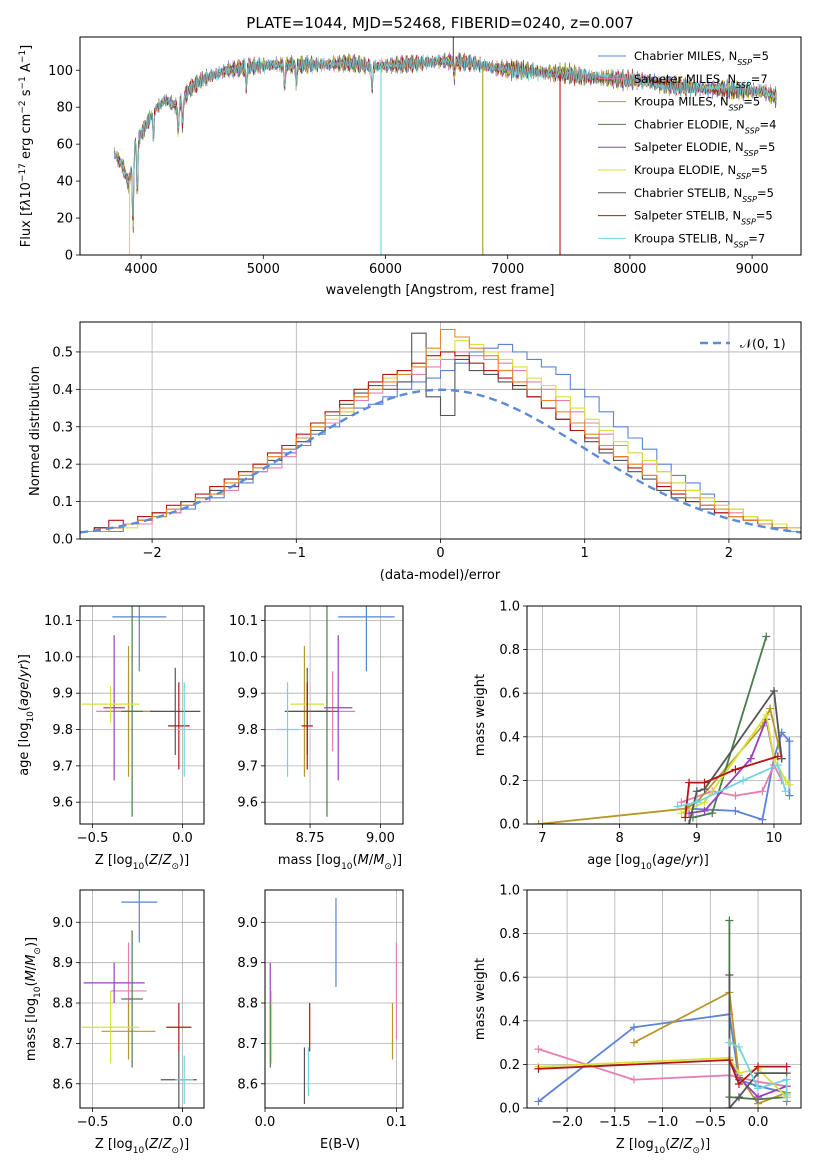 This screenshot has height=1170, width=819. I want to click on mass-vs-extinction-panel: E(B-V) 0.0 0.1 8.6 8.7 8.8 8.9 9.0, so click(322, 1020).